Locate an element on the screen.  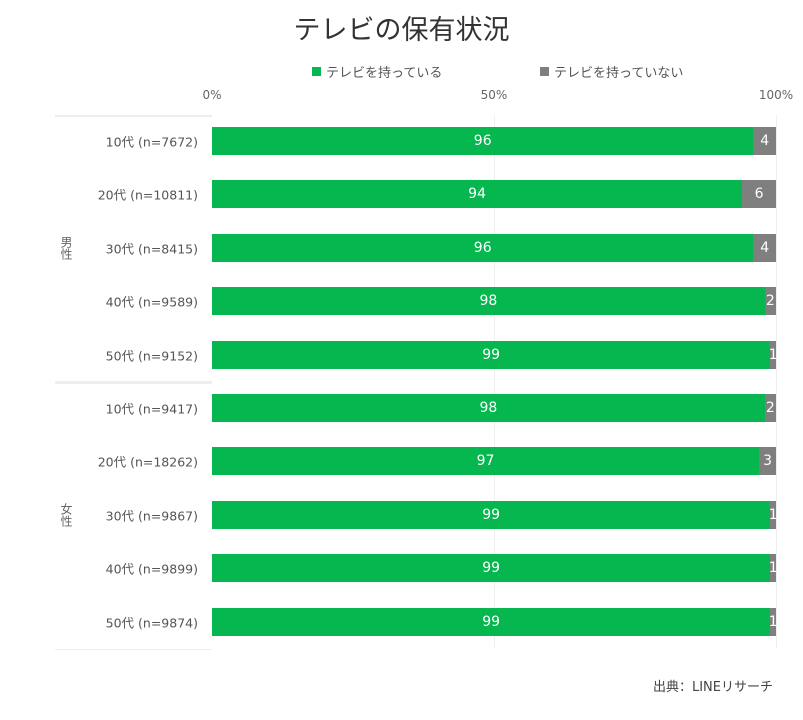
category-label: 10代 (n=9417) is located at coordinates (151, 409).